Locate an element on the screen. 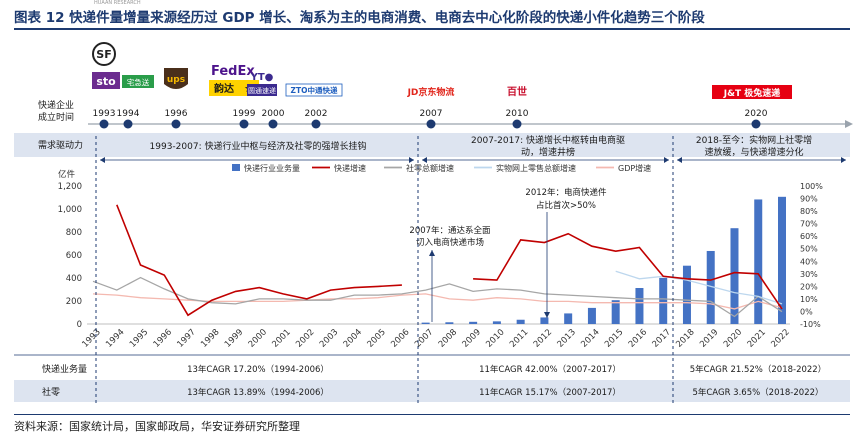  x-tick-label-2013: 2013 is located at coordinates (567, 338).